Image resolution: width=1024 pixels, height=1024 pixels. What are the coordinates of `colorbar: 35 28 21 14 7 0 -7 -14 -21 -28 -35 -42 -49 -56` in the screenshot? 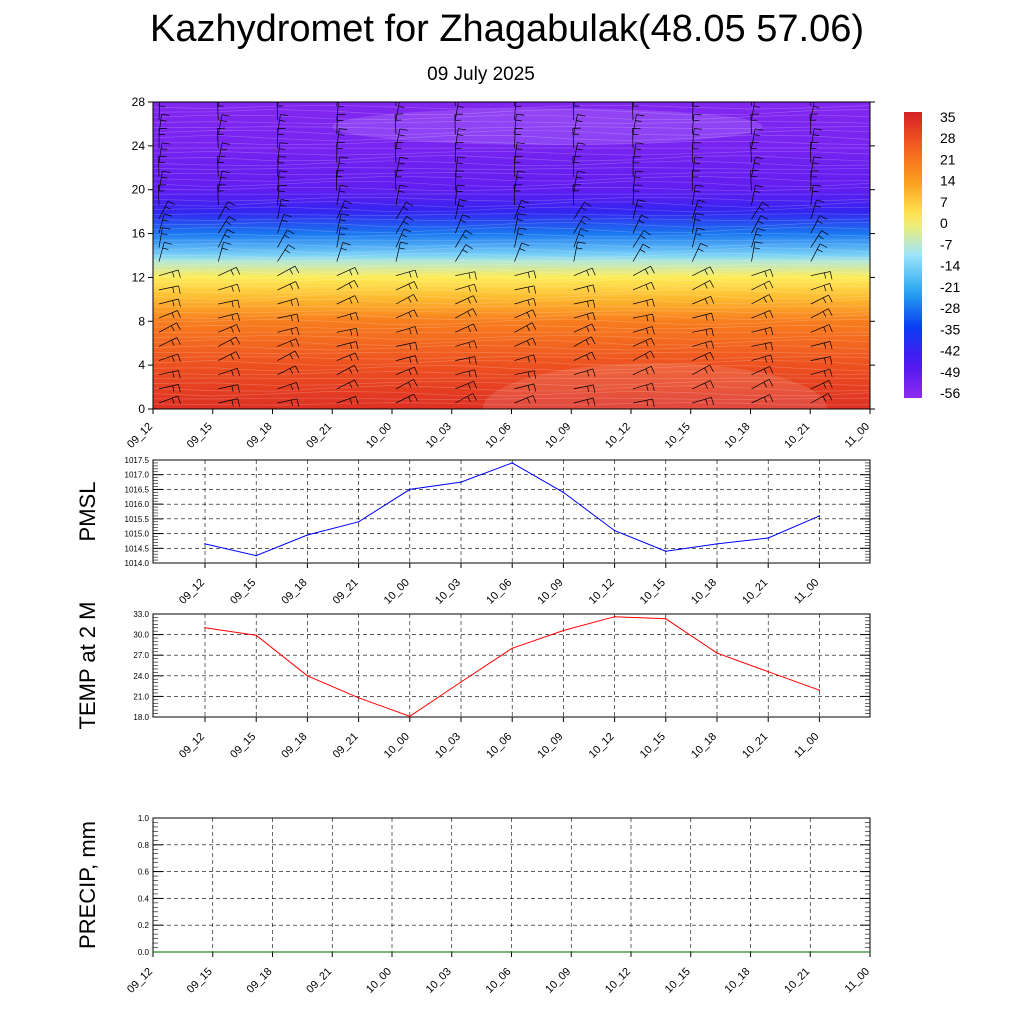 It's located at (932, 255).